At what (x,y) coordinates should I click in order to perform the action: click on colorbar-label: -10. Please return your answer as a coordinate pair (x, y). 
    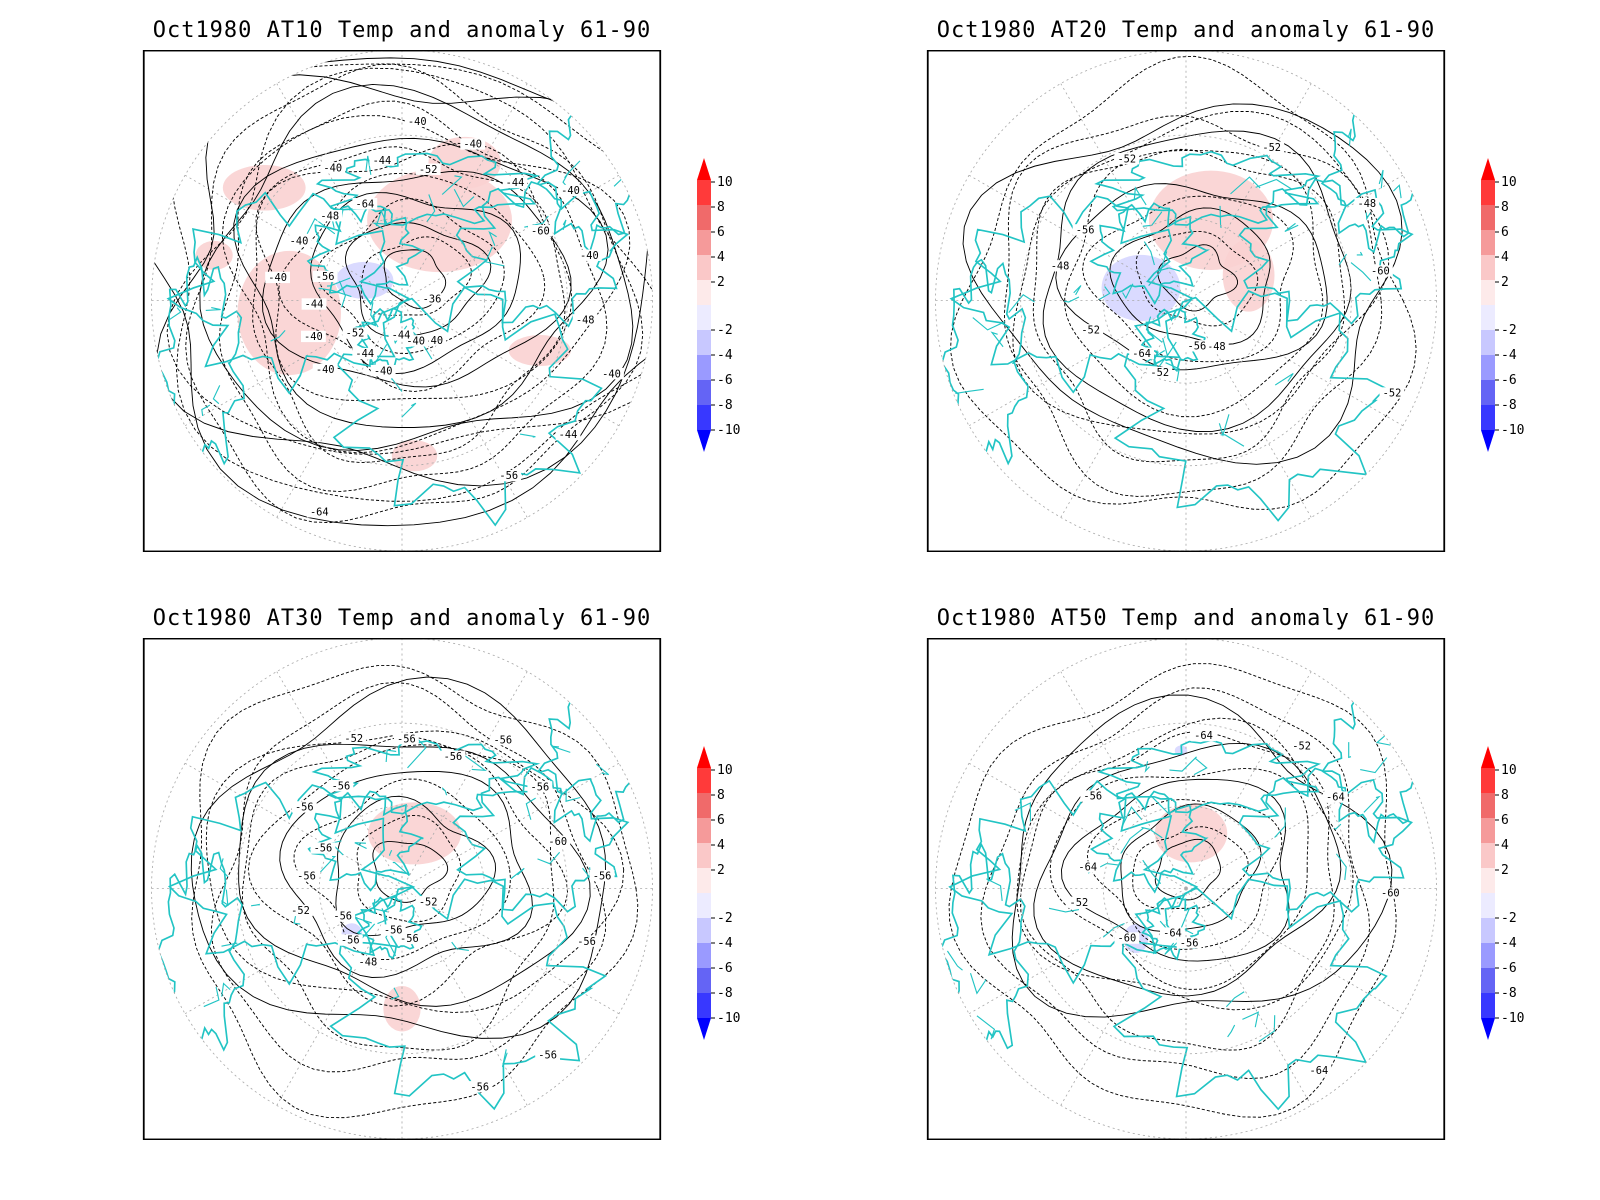
    Looking at the image, I should click on (1512, 430).